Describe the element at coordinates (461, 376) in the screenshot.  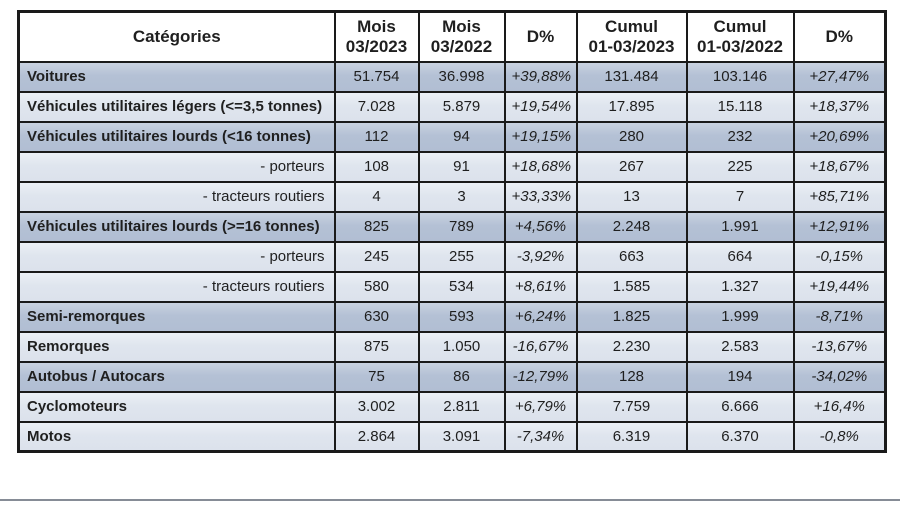
I see `value-cell: 86` at that location.